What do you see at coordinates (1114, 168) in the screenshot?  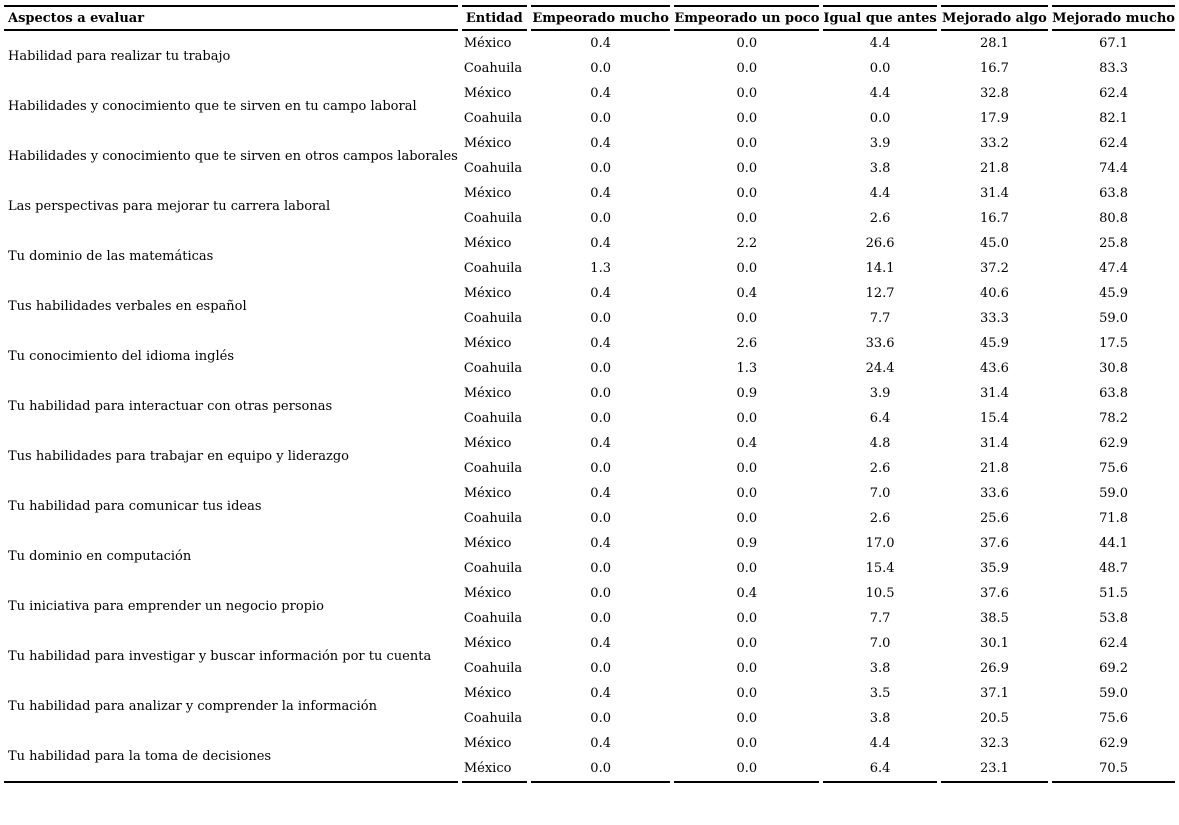 I see `value-cell: 74.4` at bounding box center [1114, 168].